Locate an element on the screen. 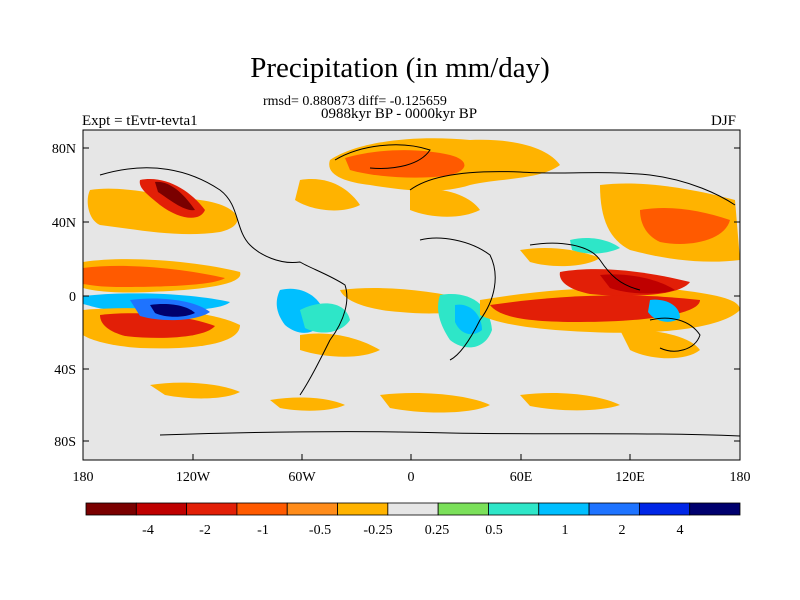 This screenshot has height=600, width=800. colorbar-label: 4 is located at coordinates (680, 530).